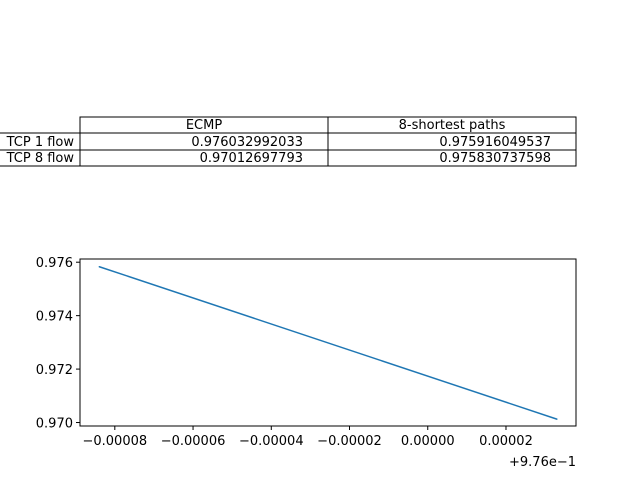 The height and width of the screenshot is (480, 640). Describe the element at coordinates (247, 142) in the screenshot. I see `table-cell-value: 0.976032992033` at that location.